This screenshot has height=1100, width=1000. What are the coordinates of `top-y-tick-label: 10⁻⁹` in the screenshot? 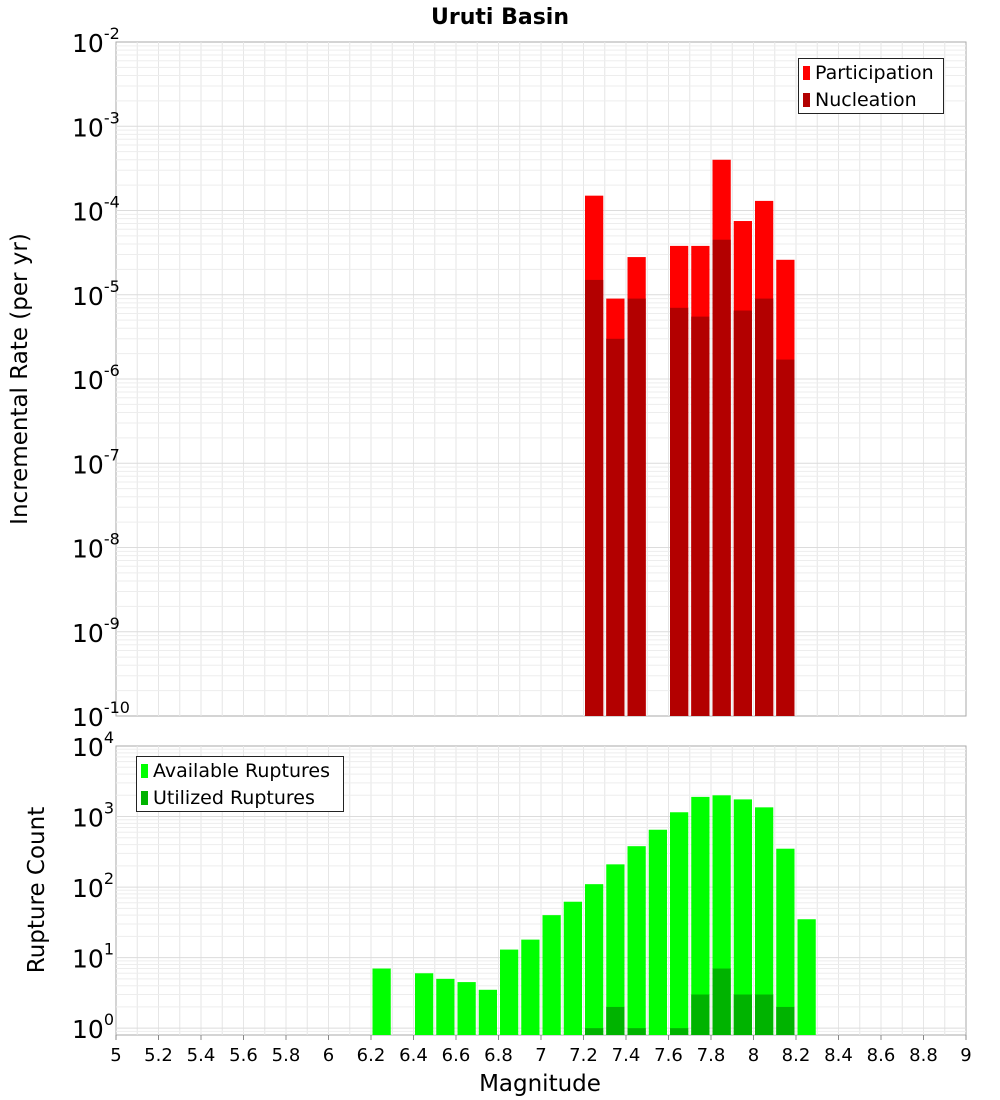 It's located at (96, 631).